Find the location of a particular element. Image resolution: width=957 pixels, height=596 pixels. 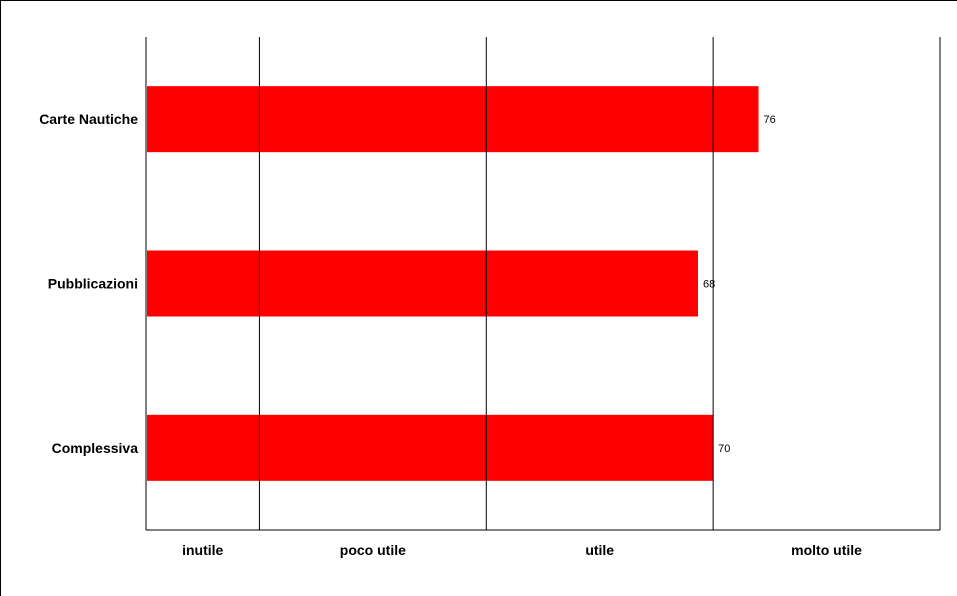

category-label: Pubblicazioni is located at coordinates (93, 284).